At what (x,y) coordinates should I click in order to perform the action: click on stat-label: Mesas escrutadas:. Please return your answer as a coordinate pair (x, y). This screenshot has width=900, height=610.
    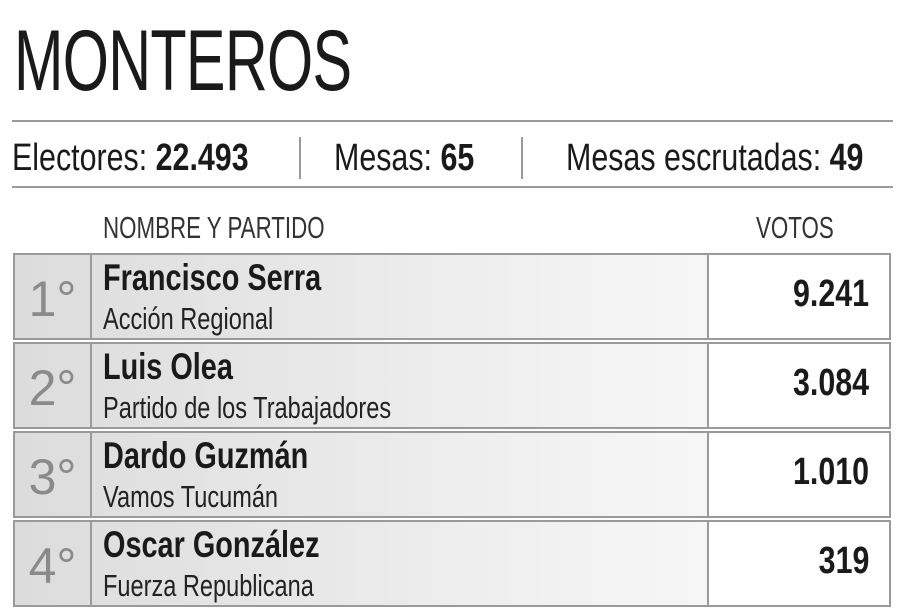
    Looking at the image, I should click on (694, 158).